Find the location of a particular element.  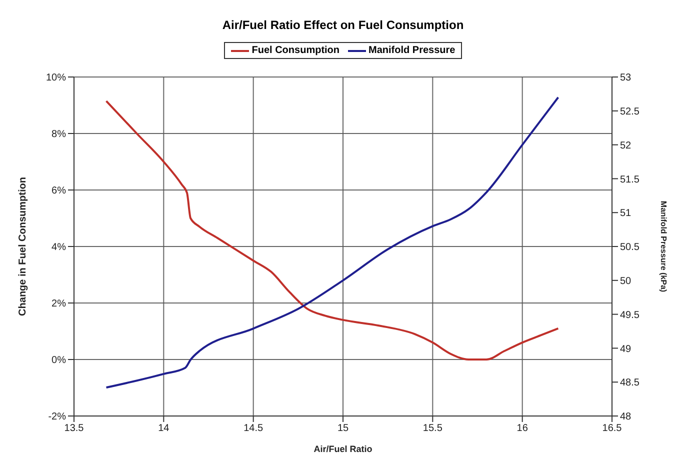

x-tick-label: 14 is located at coordinates (164, 428).